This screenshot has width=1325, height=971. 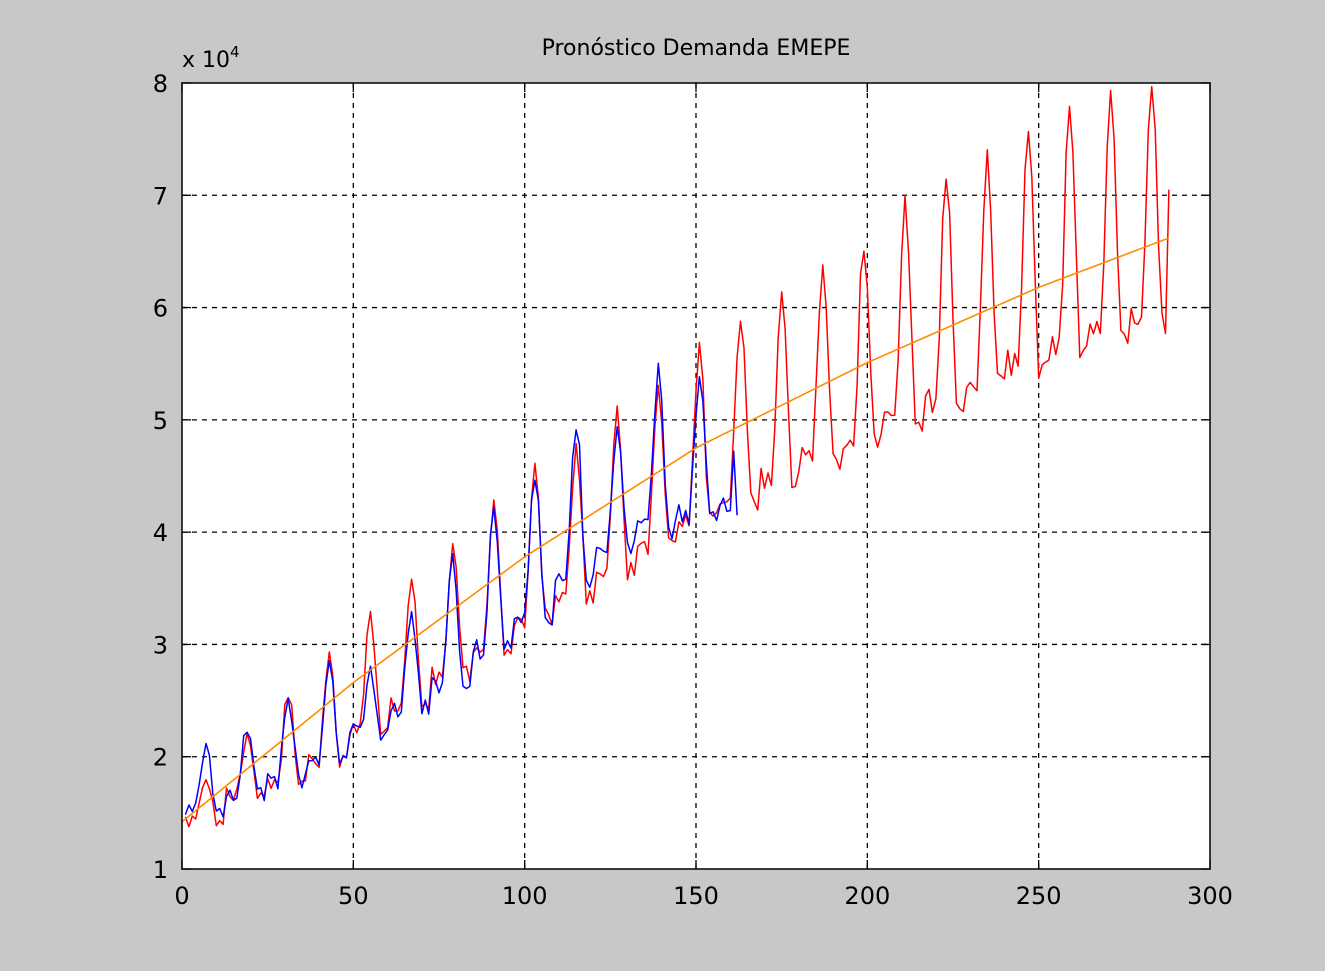 What do you see at coordinates (181, 896) in the screenshot?
I see `x-tick-label: 0` at bounding box center [181, 896].